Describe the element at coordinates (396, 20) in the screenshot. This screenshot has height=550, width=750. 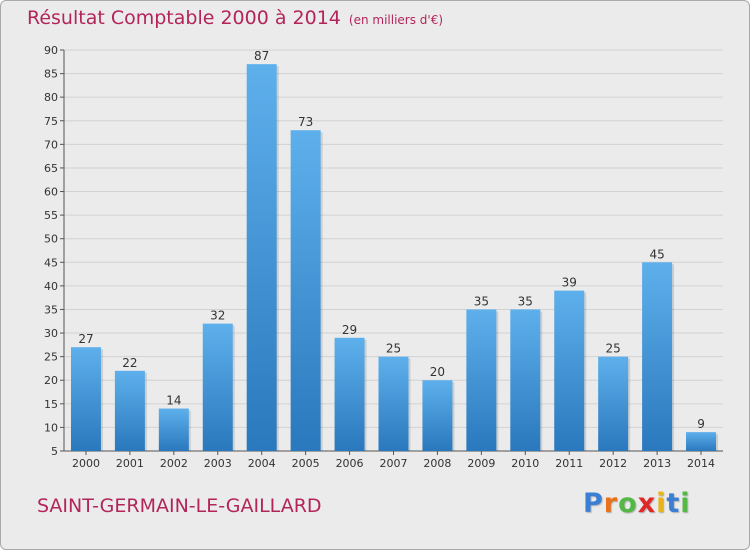
I see `chart-unit-label: (en milliers d'€)` at that location.